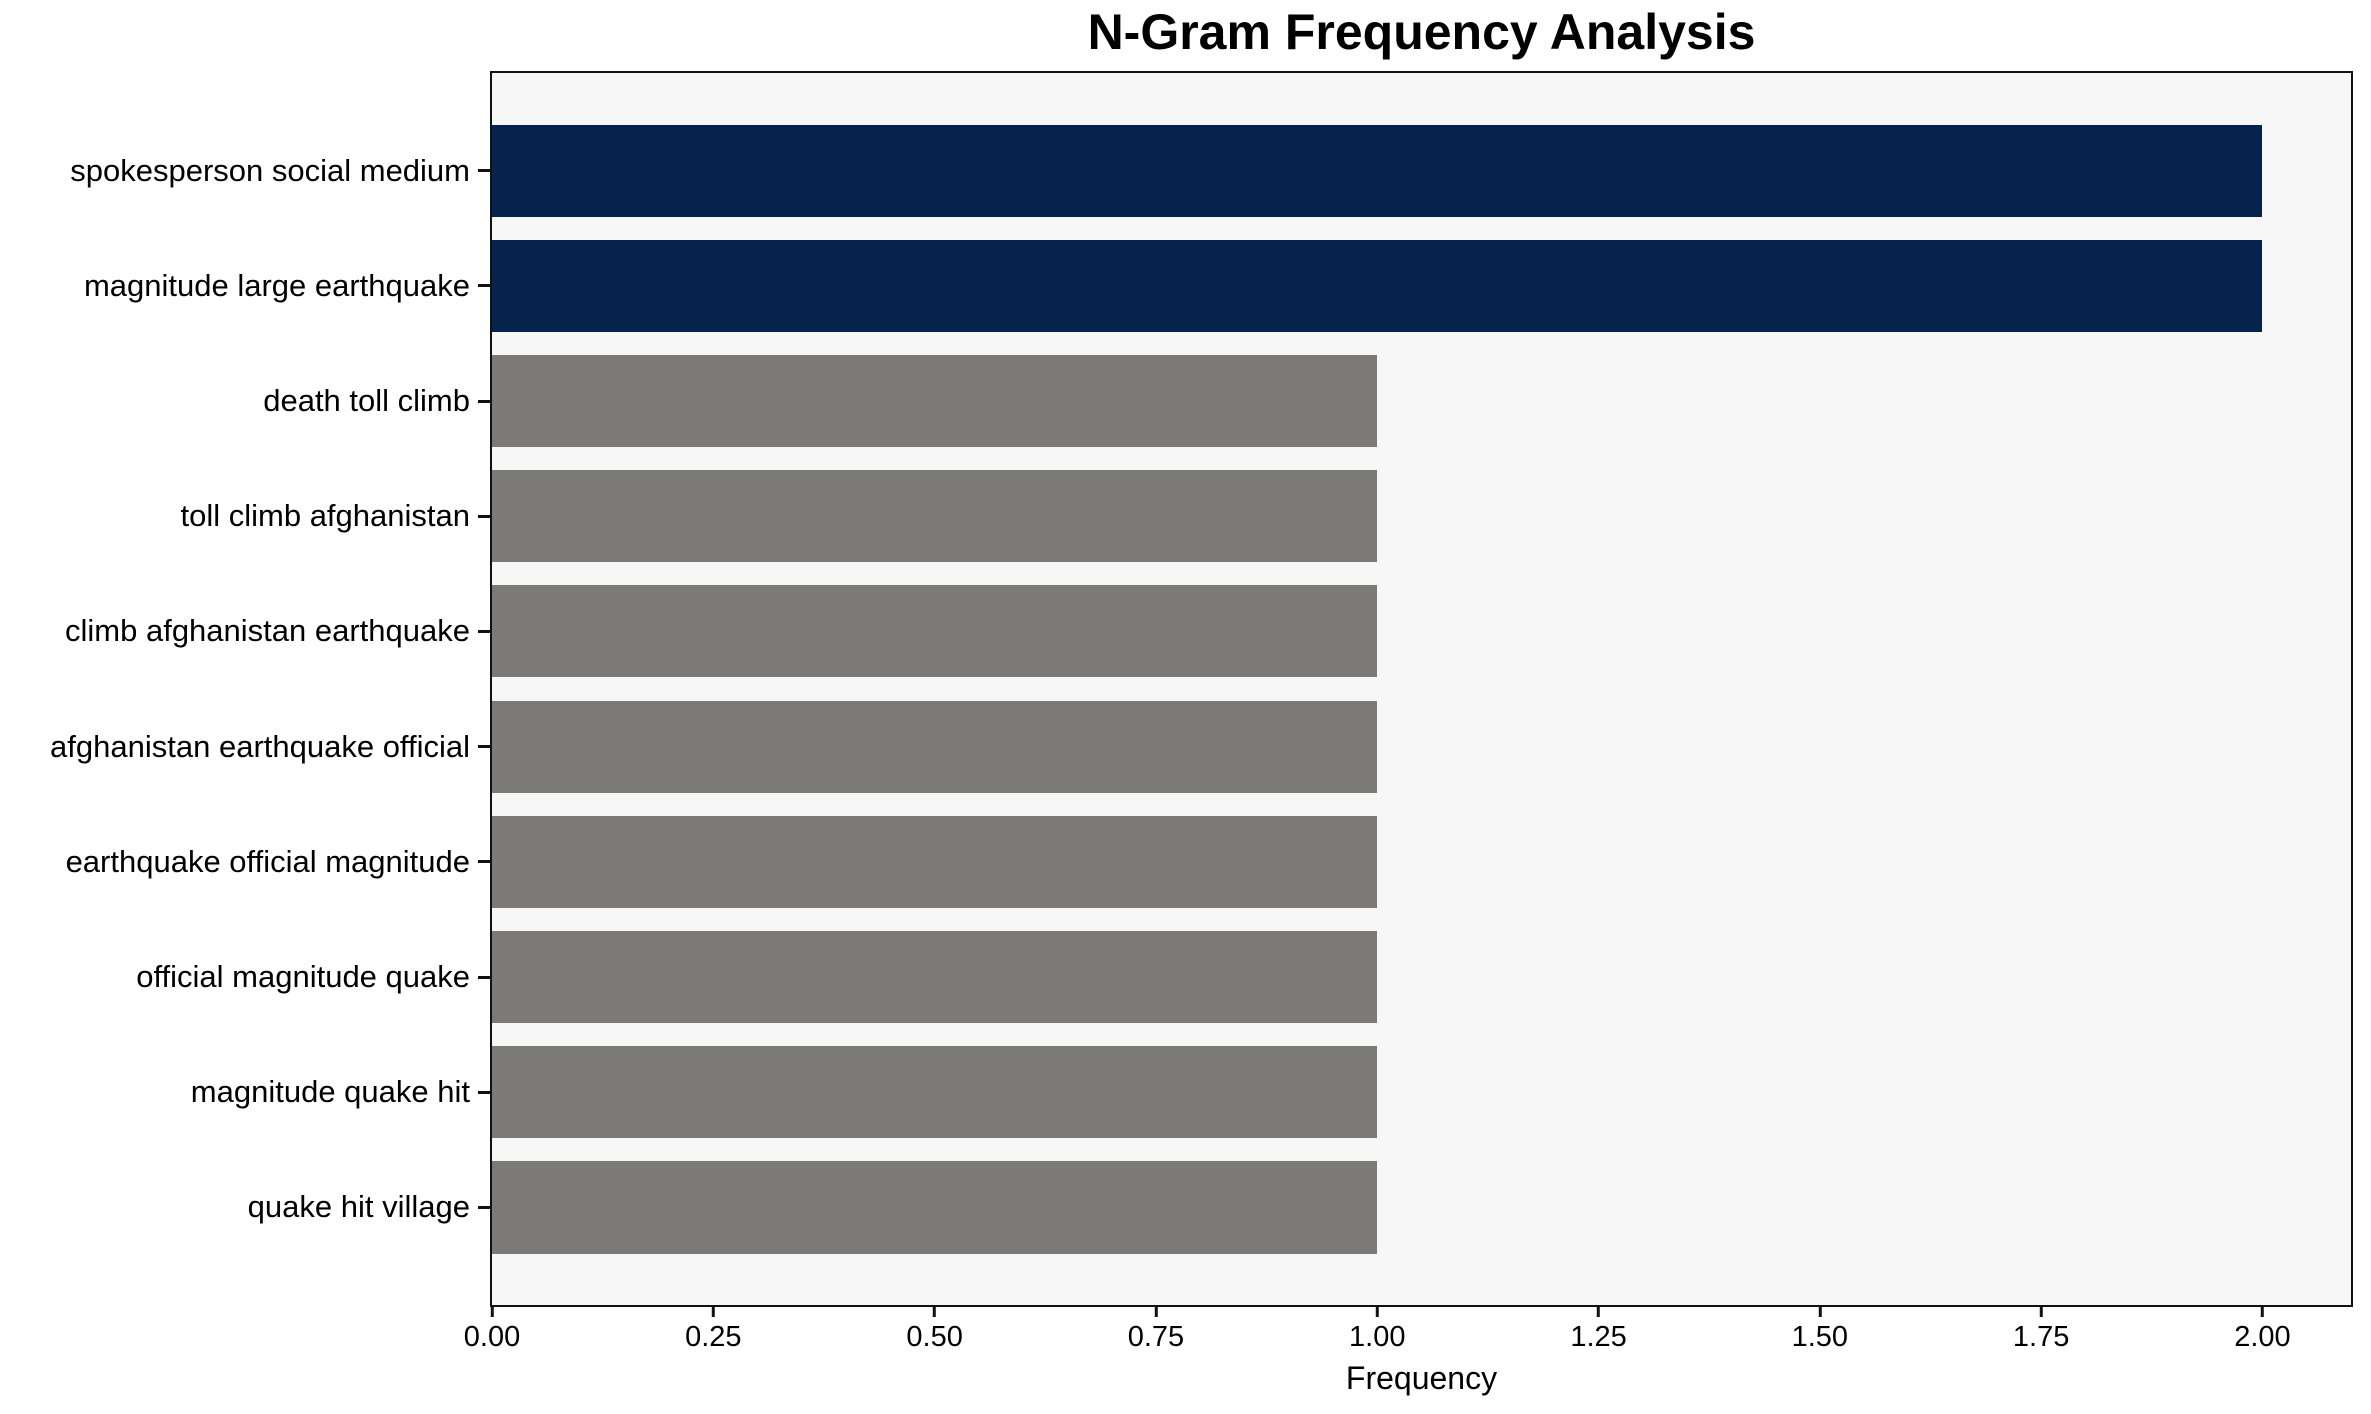  Describe the element at coordinates (366, 400) in the screenshot. I see `y-tick-label: death toll climb` at that location.